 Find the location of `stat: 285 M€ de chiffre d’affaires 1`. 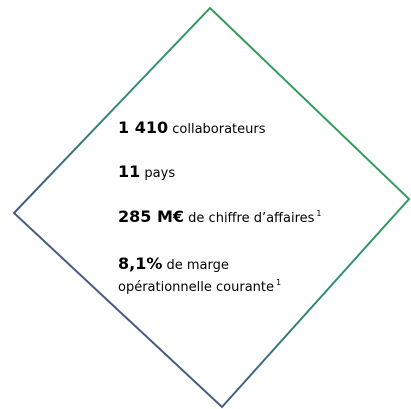

stat: 285 M€ de chiffre d’affaires 1 is located at coordinates (220, 216).